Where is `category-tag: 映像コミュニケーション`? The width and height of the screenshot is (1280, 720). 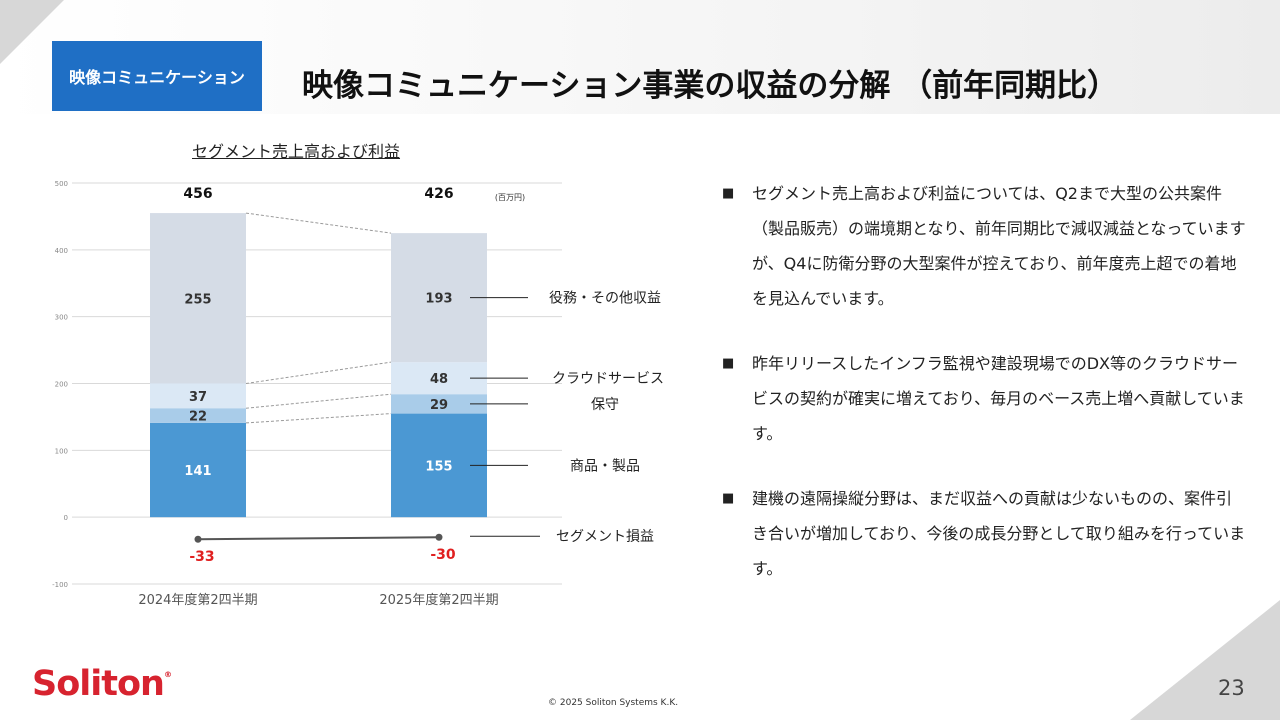 category-tag: 映像コミュニケーション is located at coordinates (157, 76).